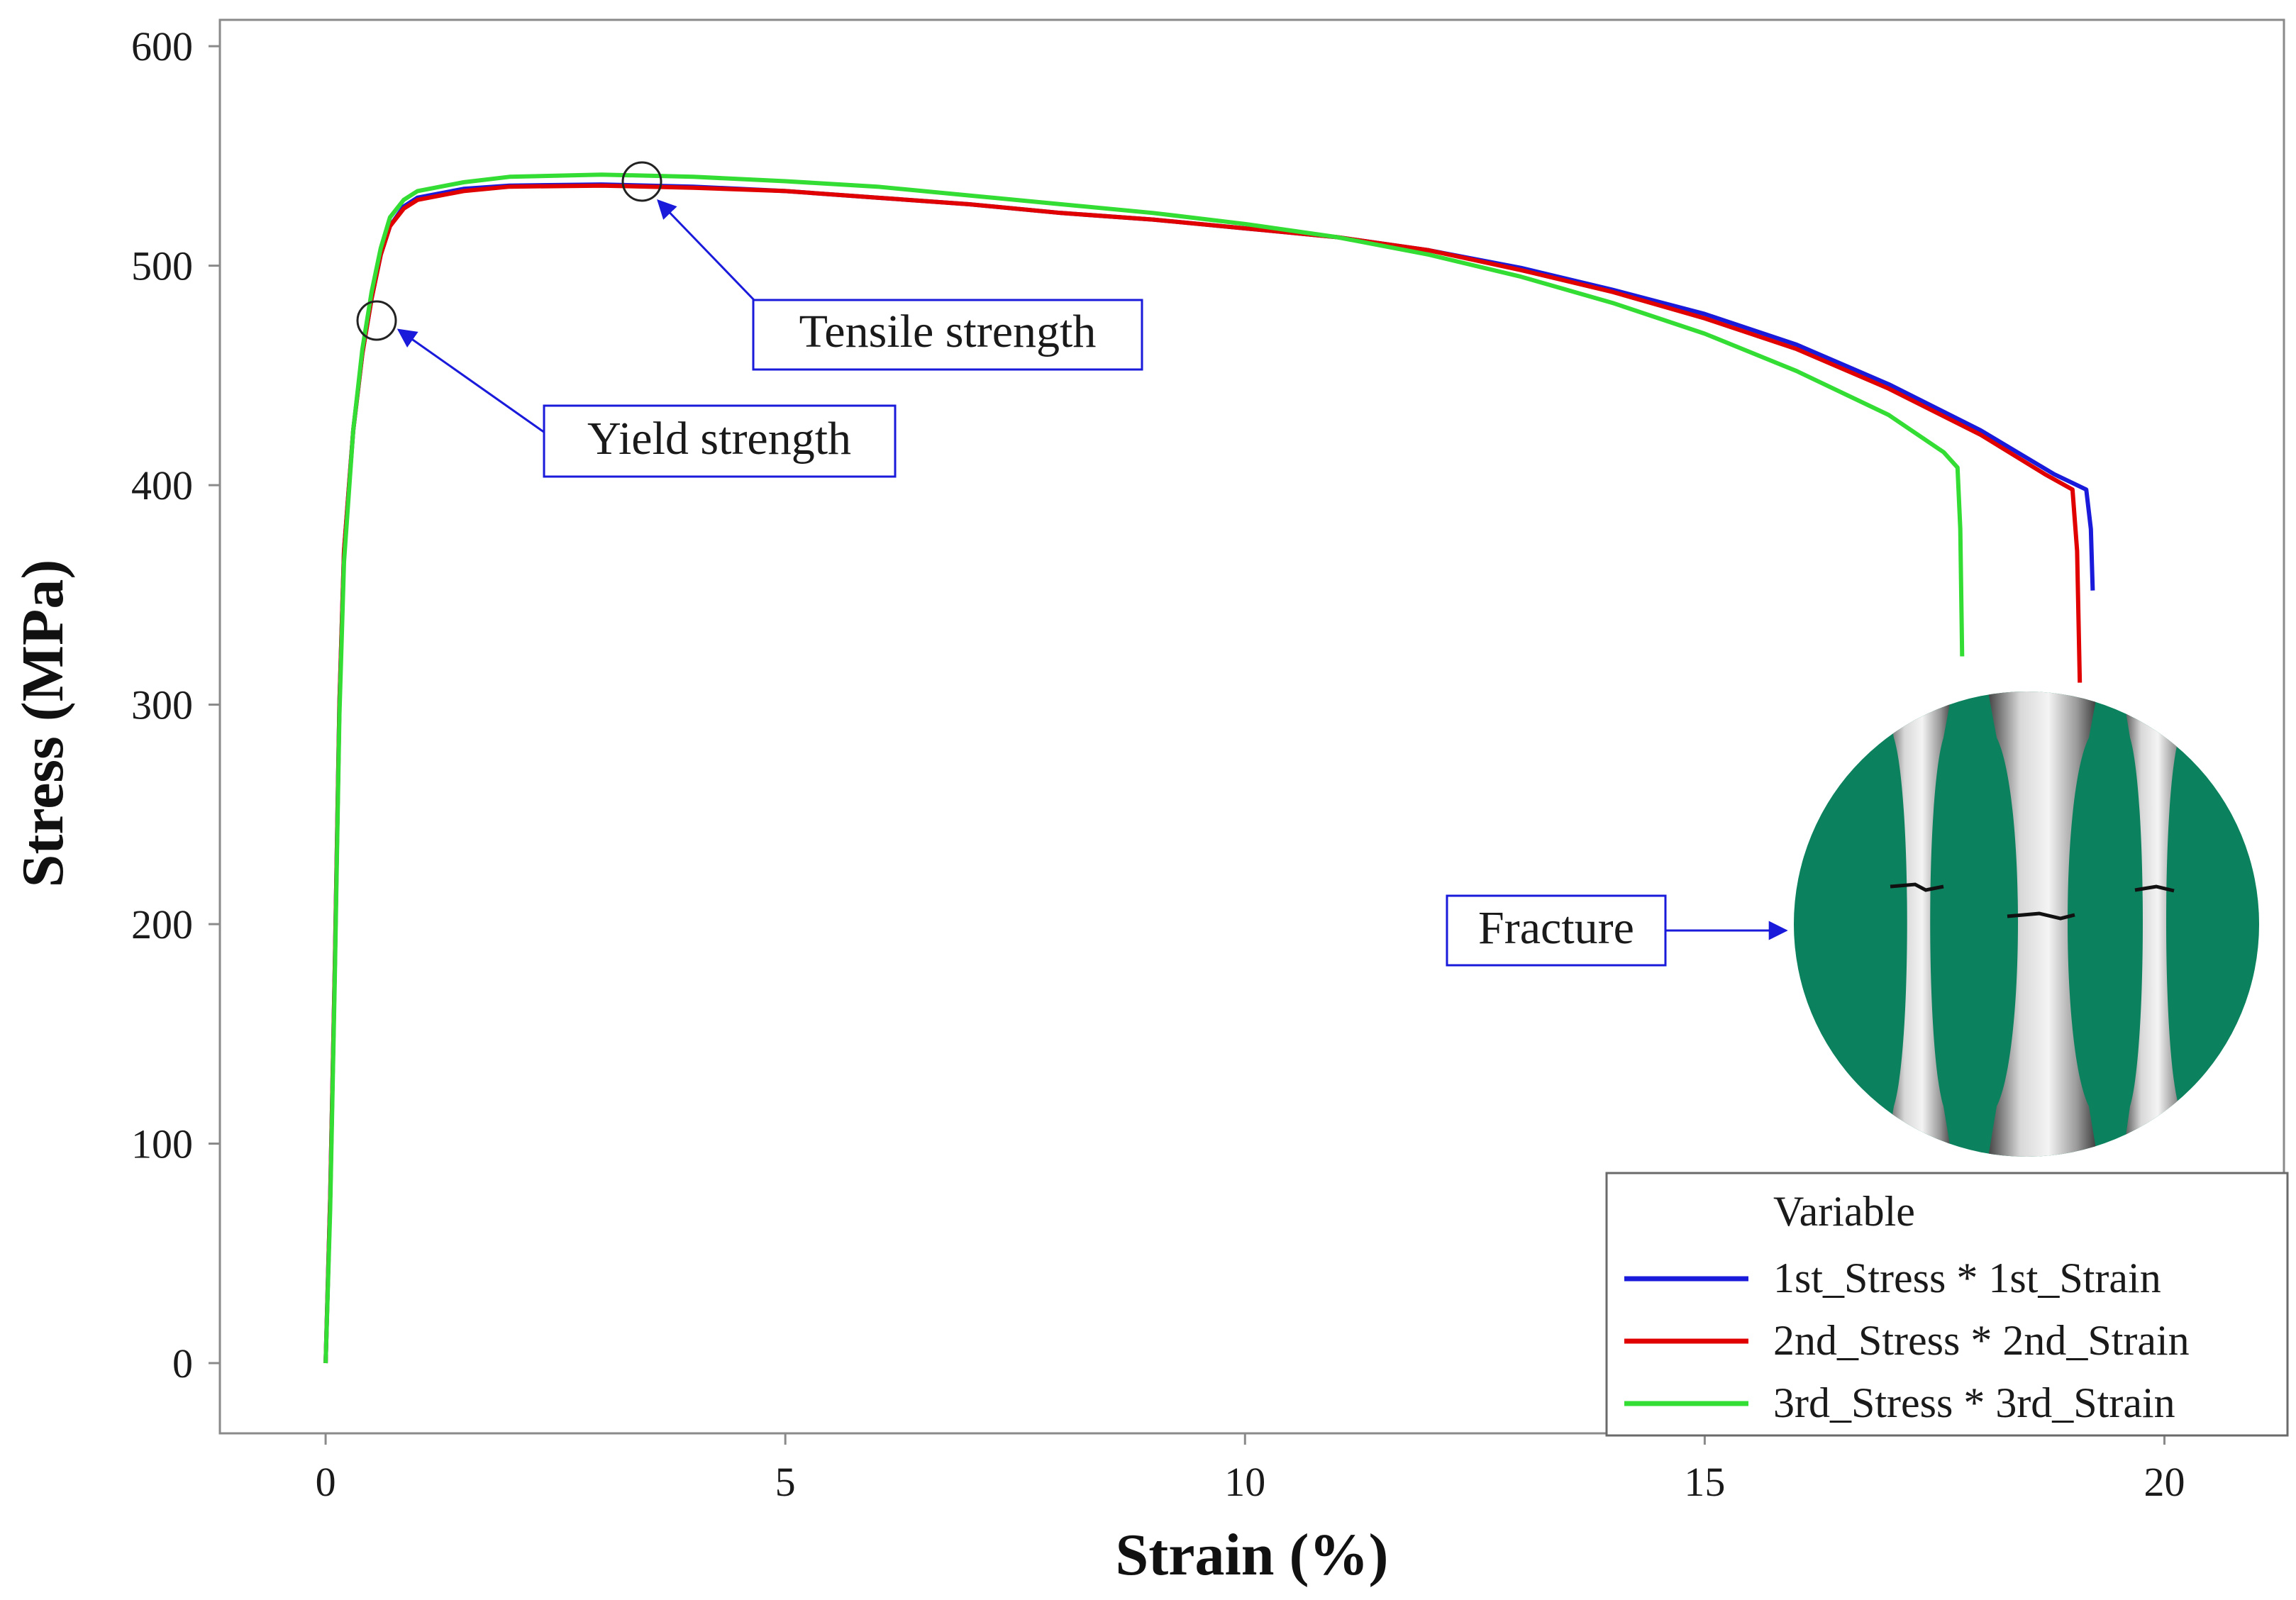  I want to click on fracture-line-left, so click(1917, 887).